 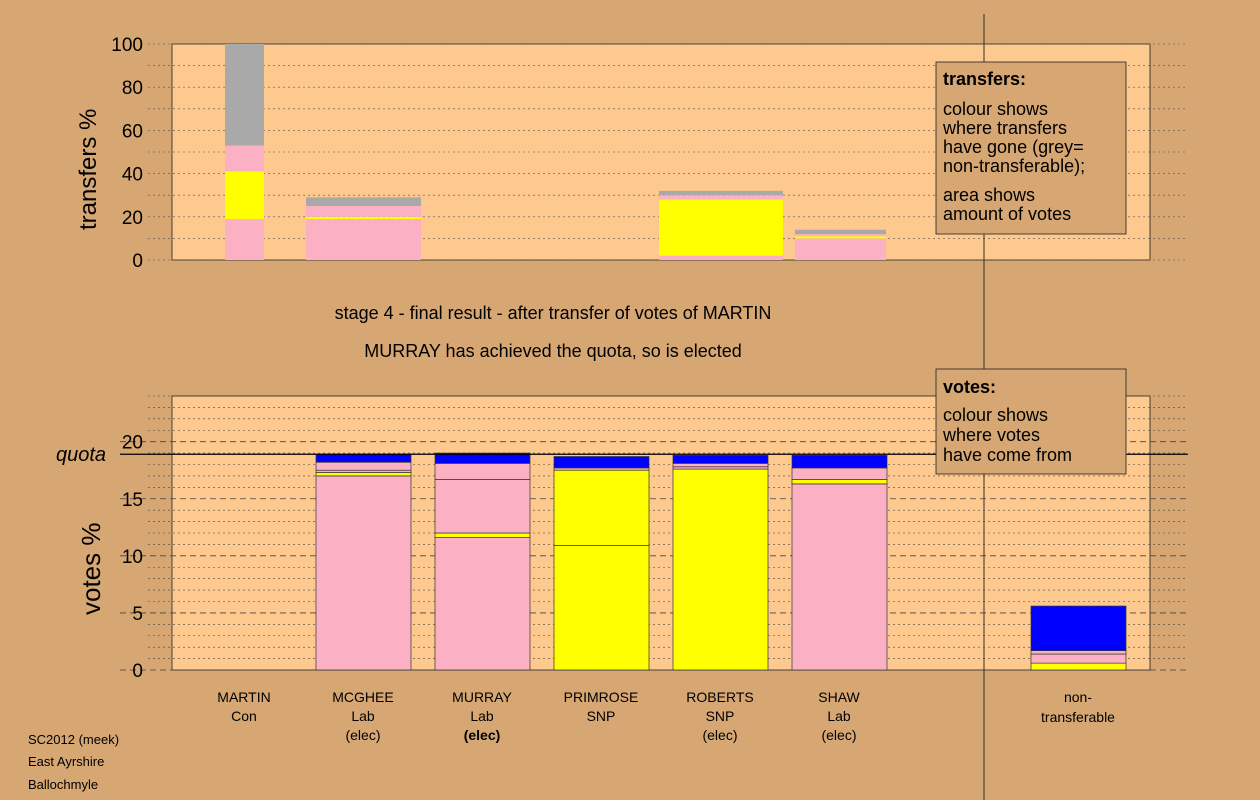 I want to click on votes-legend-line: where votes, so click(x=991, y=435).